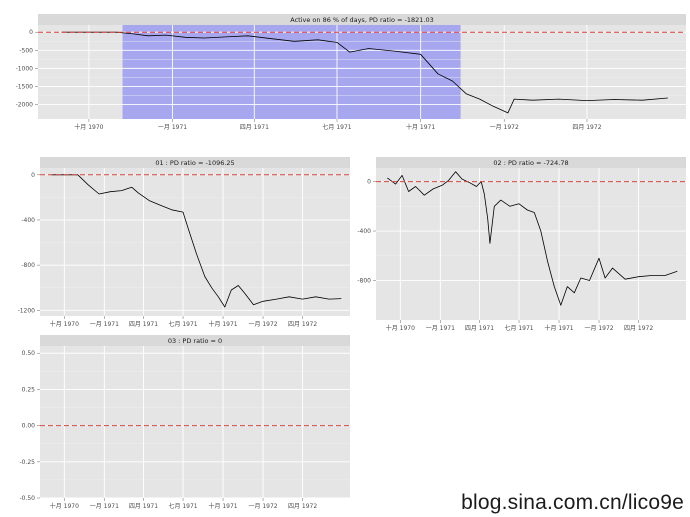  Describe the element at coordinates (29, 389) in the screenshot. I see `y-tick-label: 0.25` at that location.